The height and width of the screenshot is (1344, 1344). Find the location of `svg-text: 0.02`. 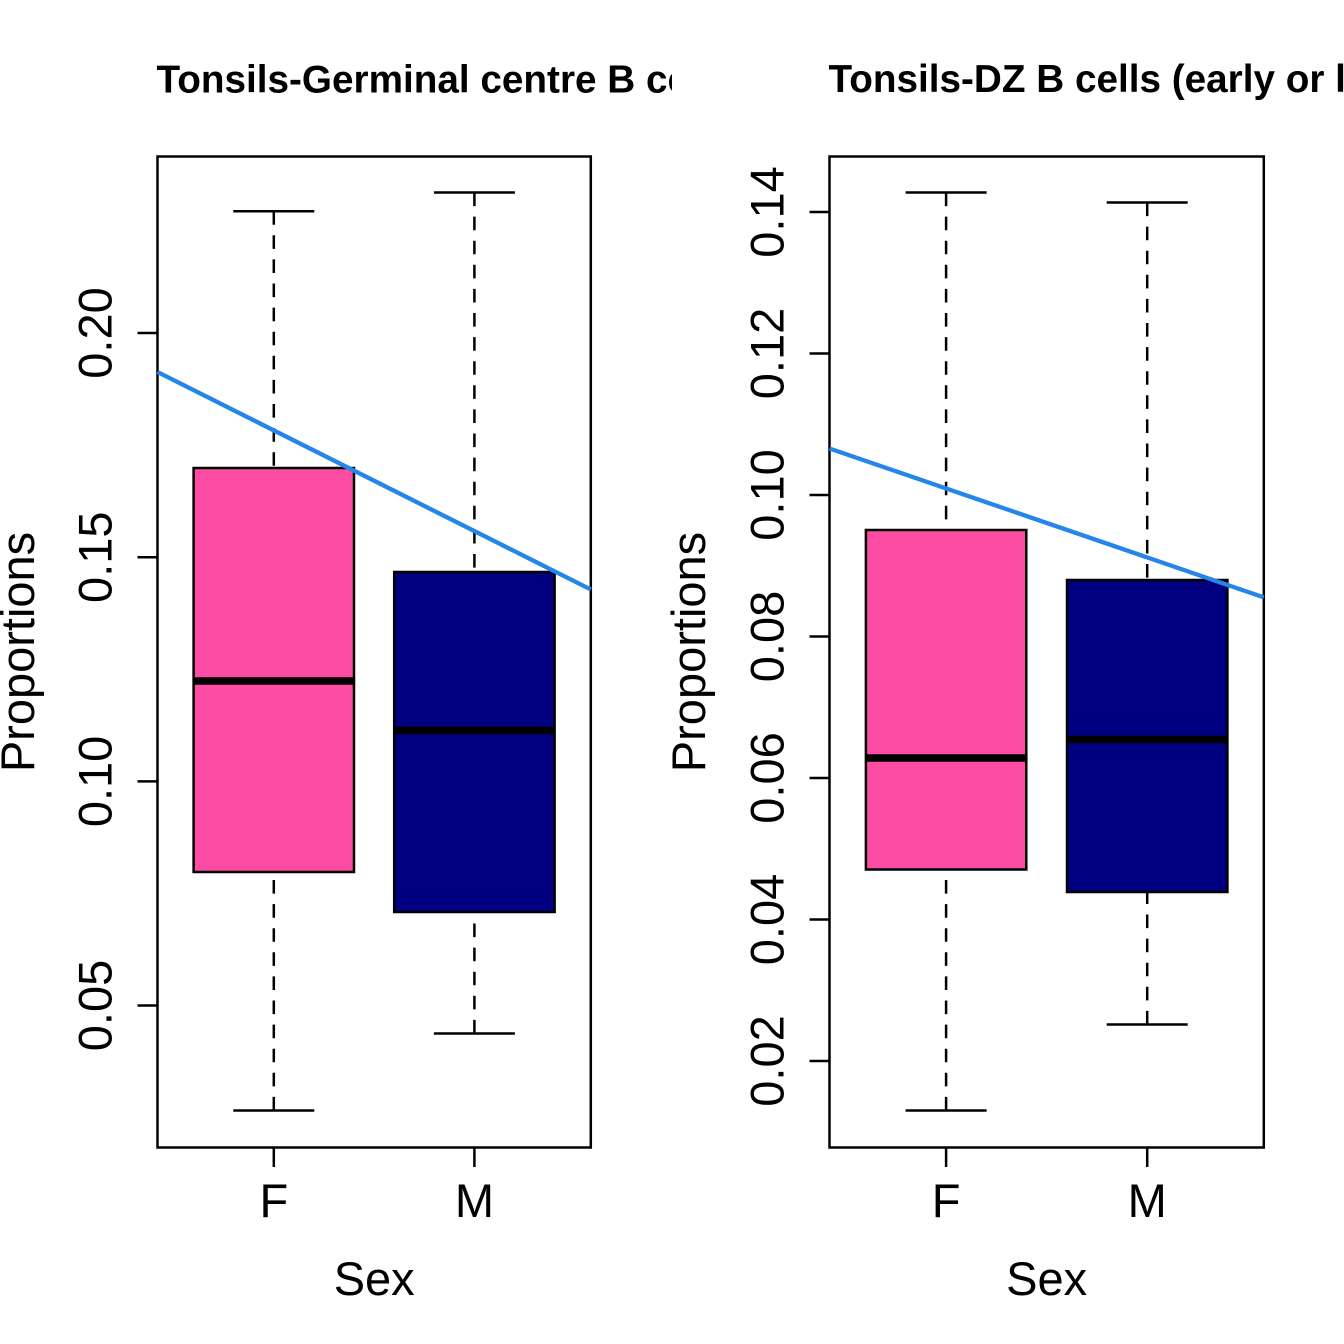

svg-text: 0.02 is located at coordinates (767, 1060).